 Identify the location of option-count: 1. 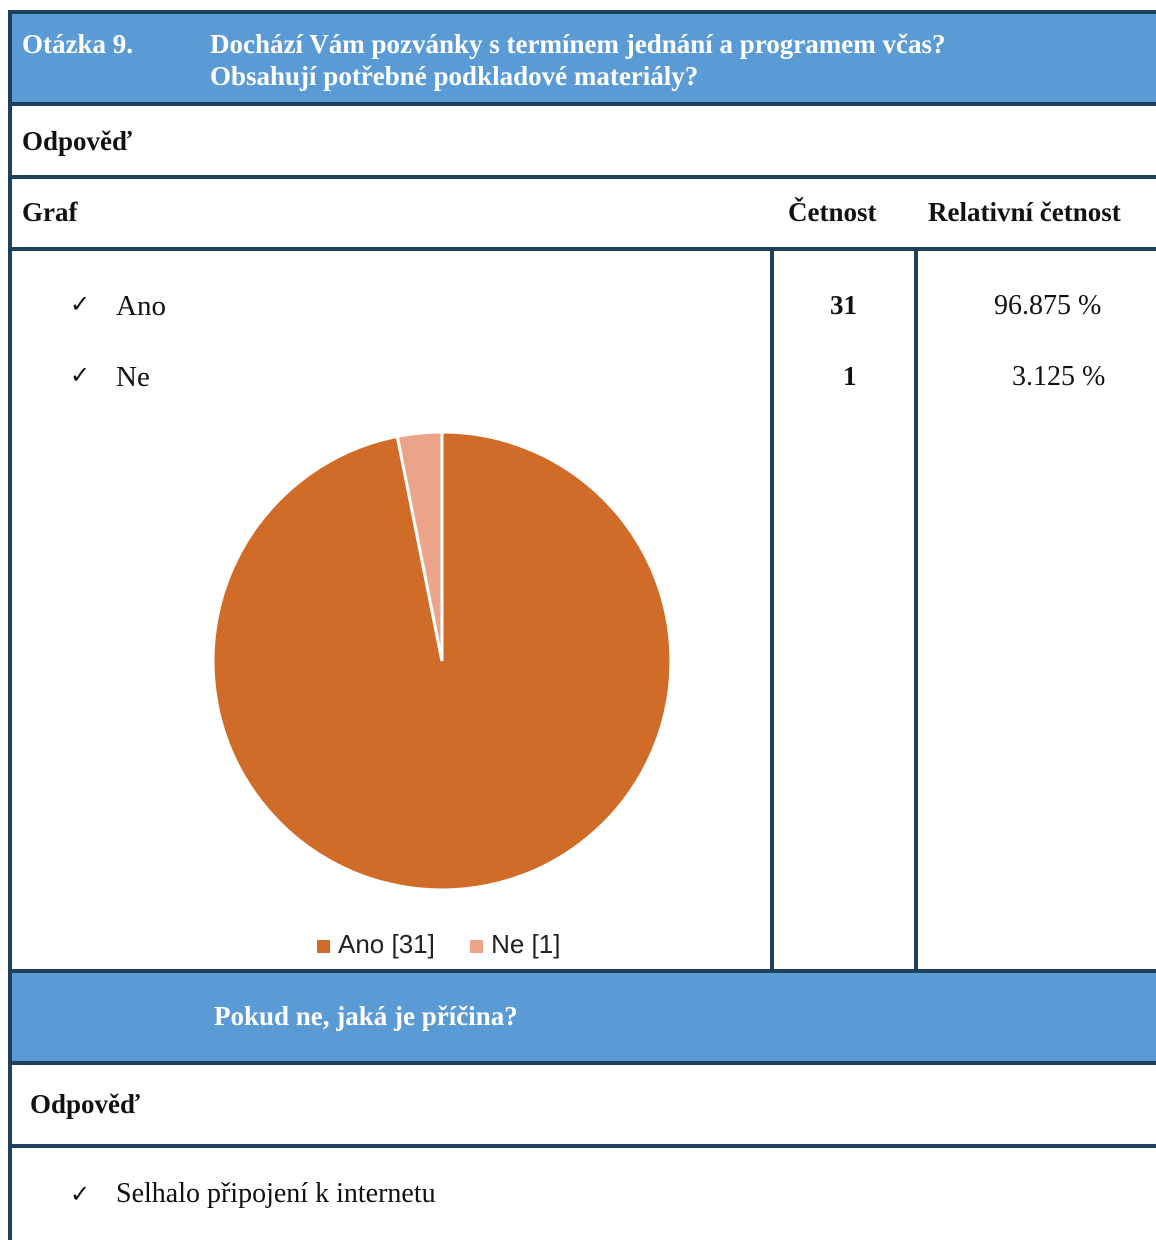
(850, 376).